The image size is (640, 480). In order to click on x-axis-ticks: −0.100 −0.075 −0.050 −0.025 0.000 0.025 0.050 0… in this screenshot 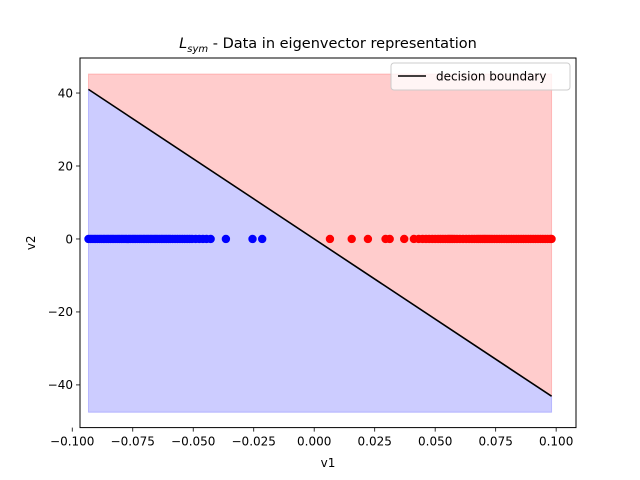, I will do `click(311, 438)`.